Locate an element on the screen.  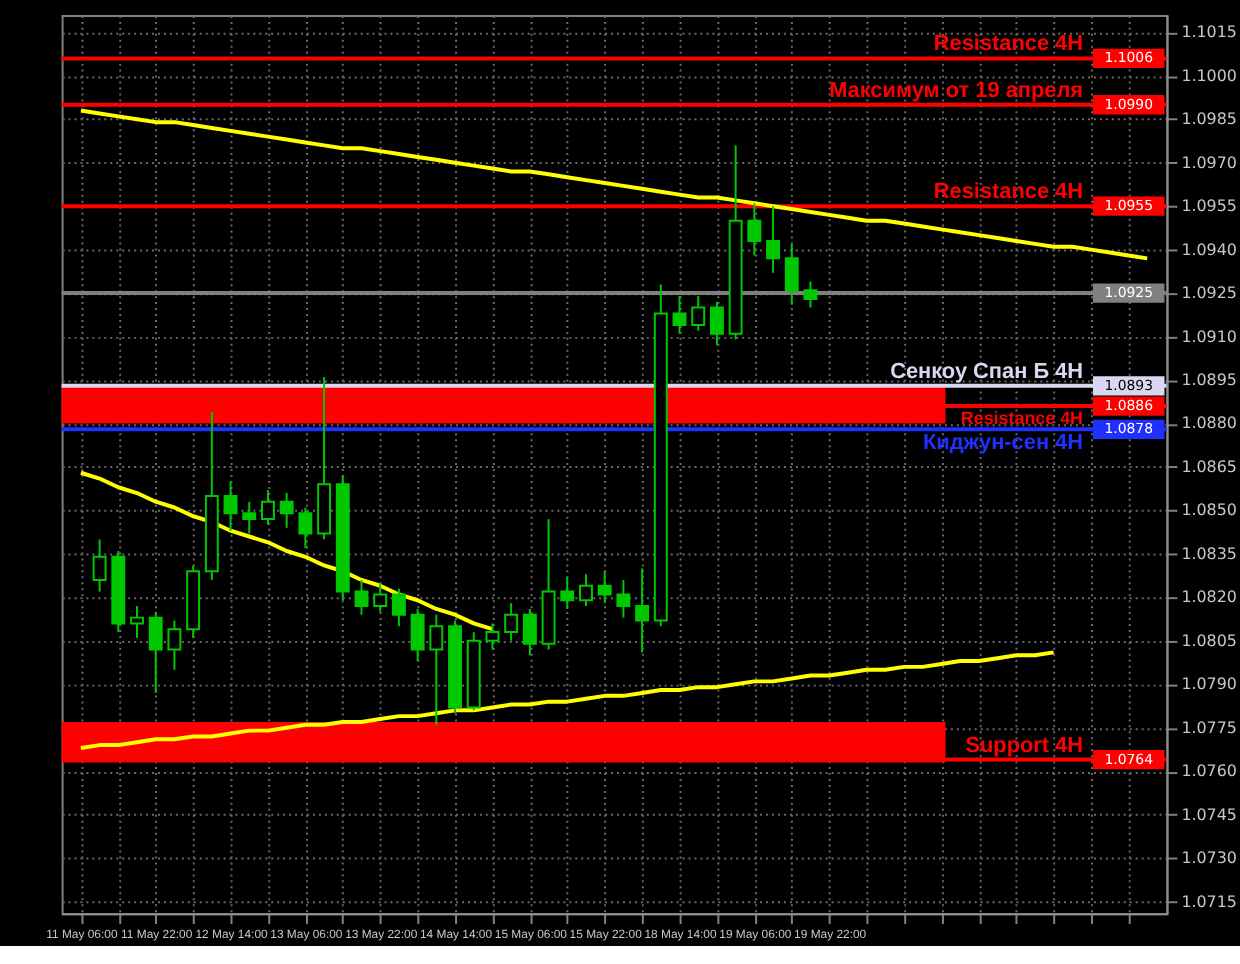
y-tick-label: 1.0745 is located at coordinates (1209, 814).